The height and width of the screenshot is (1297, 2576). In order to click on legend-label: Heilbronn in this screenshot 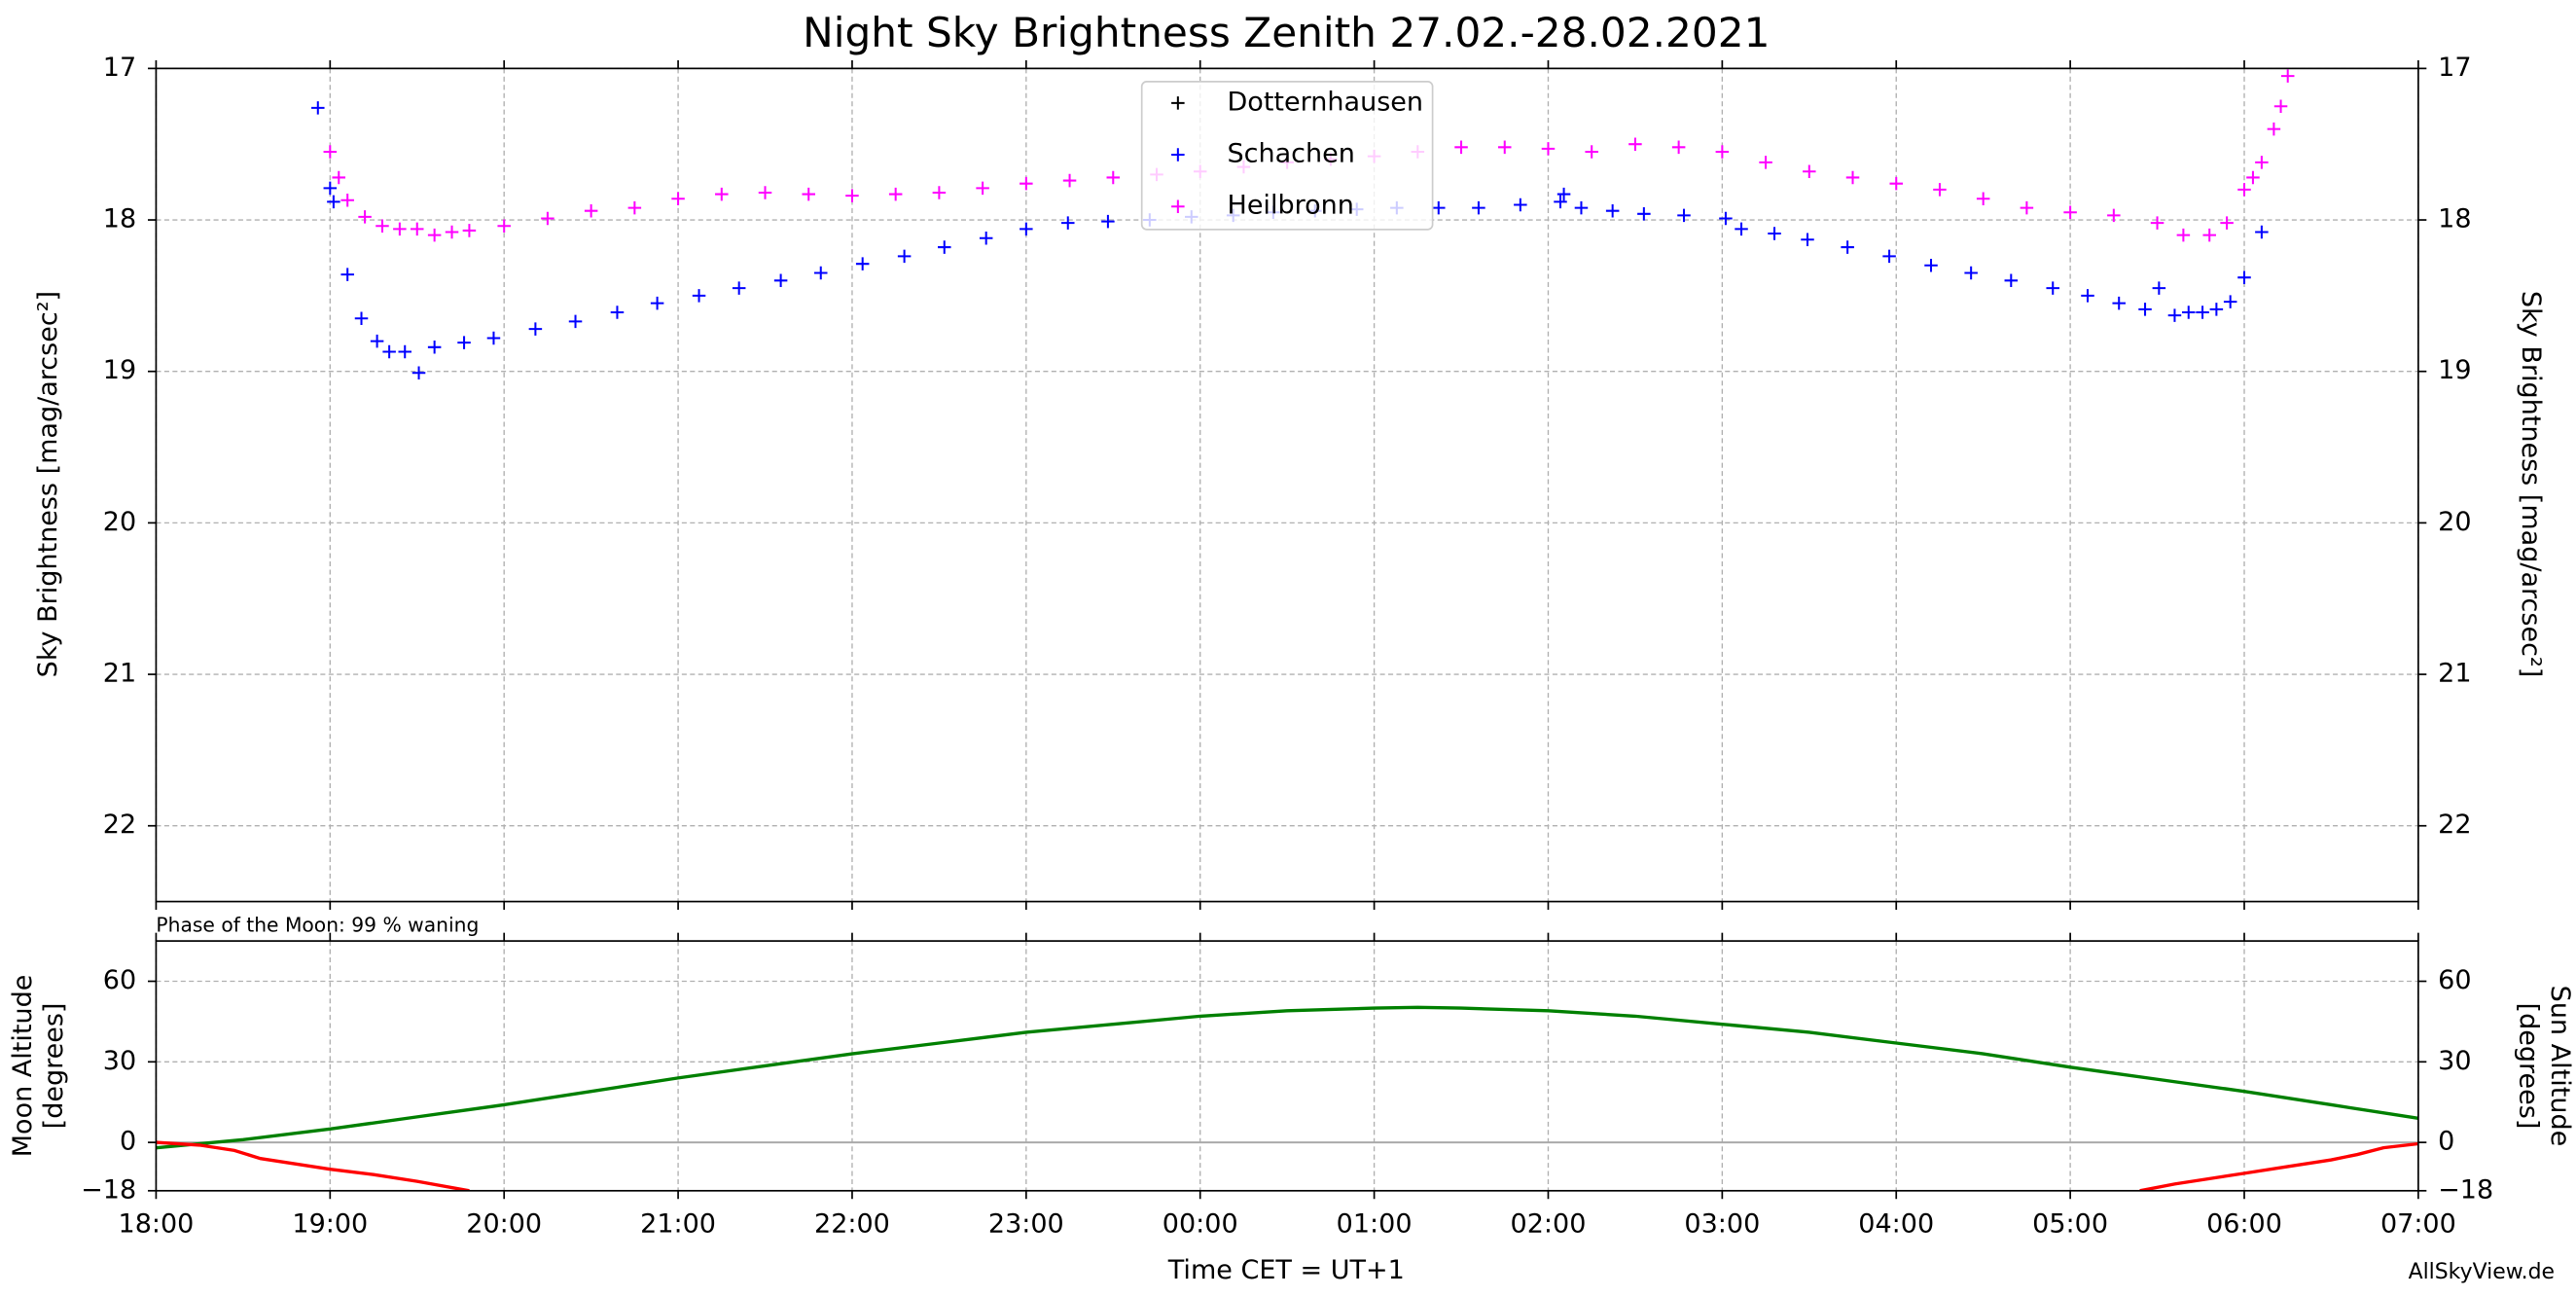, I will do `click(1291, 206)`.